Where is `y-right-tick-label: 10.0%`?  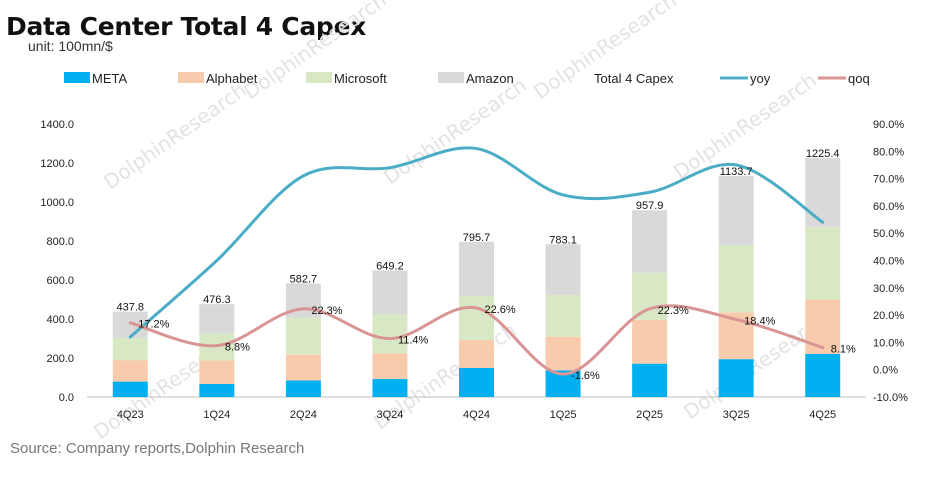 y-right-tick-label: 10.0% is located at coordinates (888, 343).